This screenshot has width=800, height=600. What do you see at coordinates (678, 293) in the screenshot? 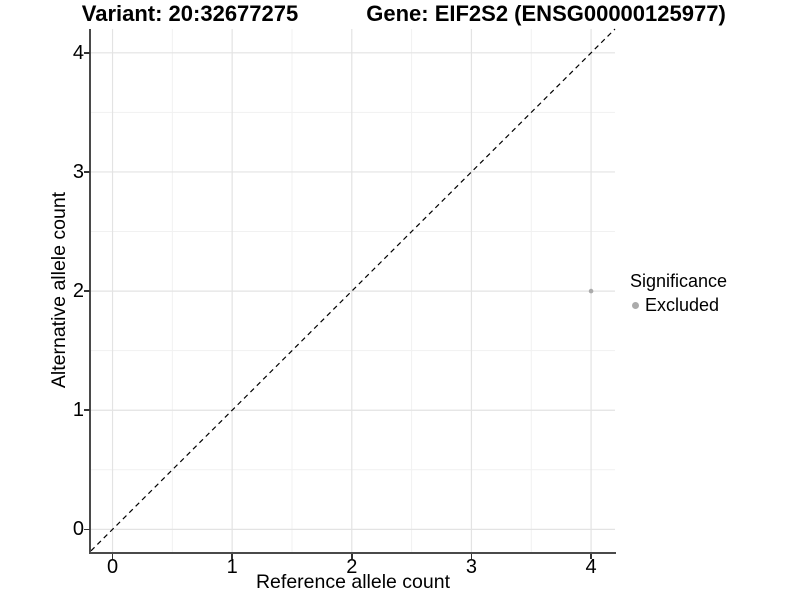
I see `legend: Significance Excluded` at bounding box center [678, 293].